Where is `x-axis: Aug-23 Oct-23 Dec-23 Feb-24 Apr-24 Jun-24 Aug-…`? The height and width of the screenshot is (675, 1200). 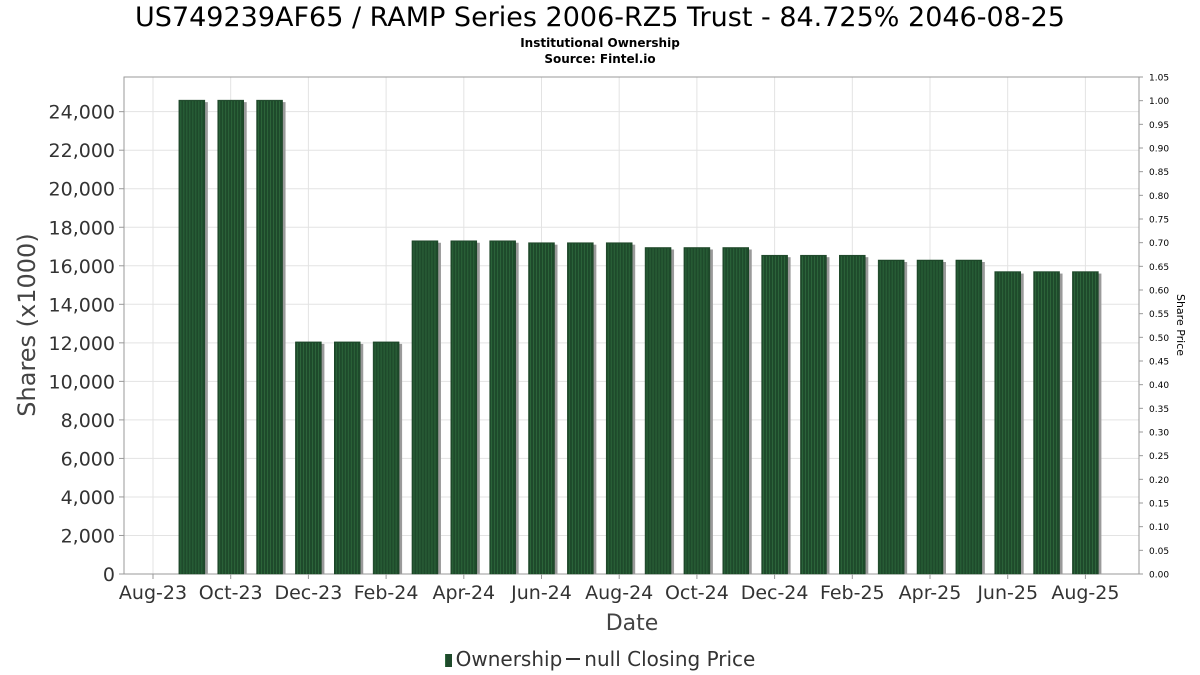 x-axis: Aug-23 Oct-23 Dec-23 Feb-24 Apr-24 Jun-24 Aug-… is located at coordinates (619, 589).